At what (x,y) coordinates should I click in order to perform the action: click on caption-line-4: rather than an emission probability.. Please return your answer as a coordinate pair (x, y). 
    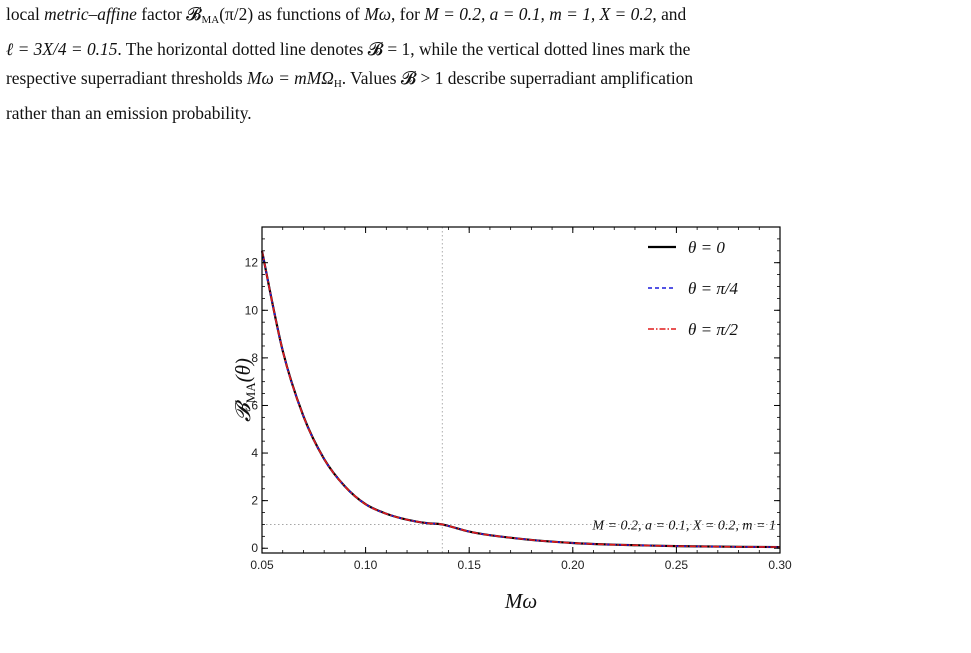
    Looking at the image, I should click on (129, 113).